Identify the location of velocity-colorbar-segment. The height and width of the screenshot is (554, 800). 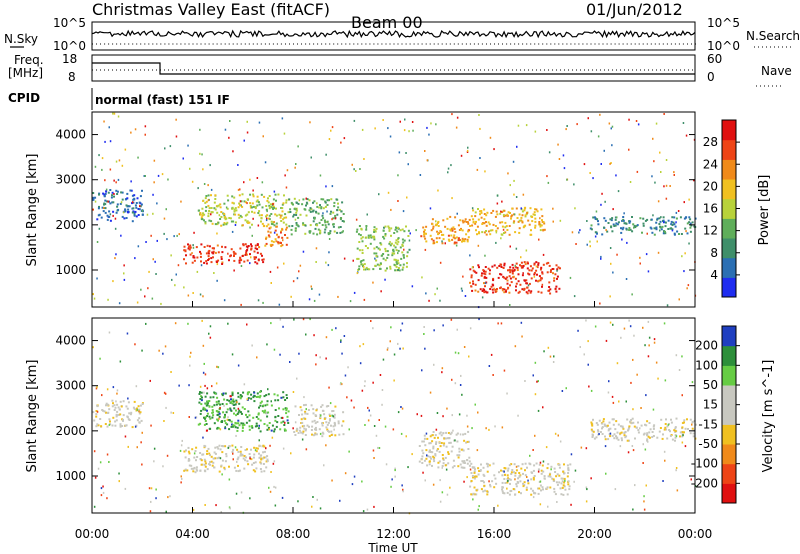
(729, 493).